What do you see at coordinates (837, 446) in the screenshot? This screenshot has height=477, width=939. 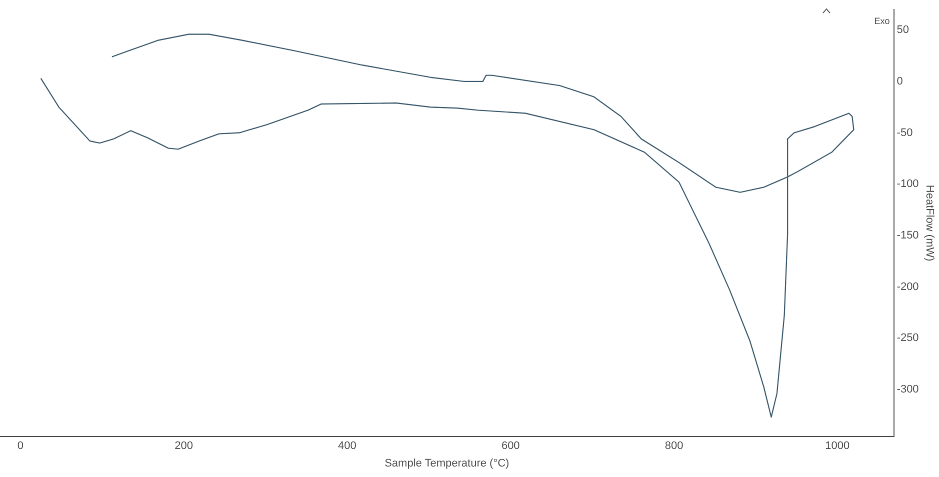 I see `x-tick-label: 1000` at bounding box center [837, 446].